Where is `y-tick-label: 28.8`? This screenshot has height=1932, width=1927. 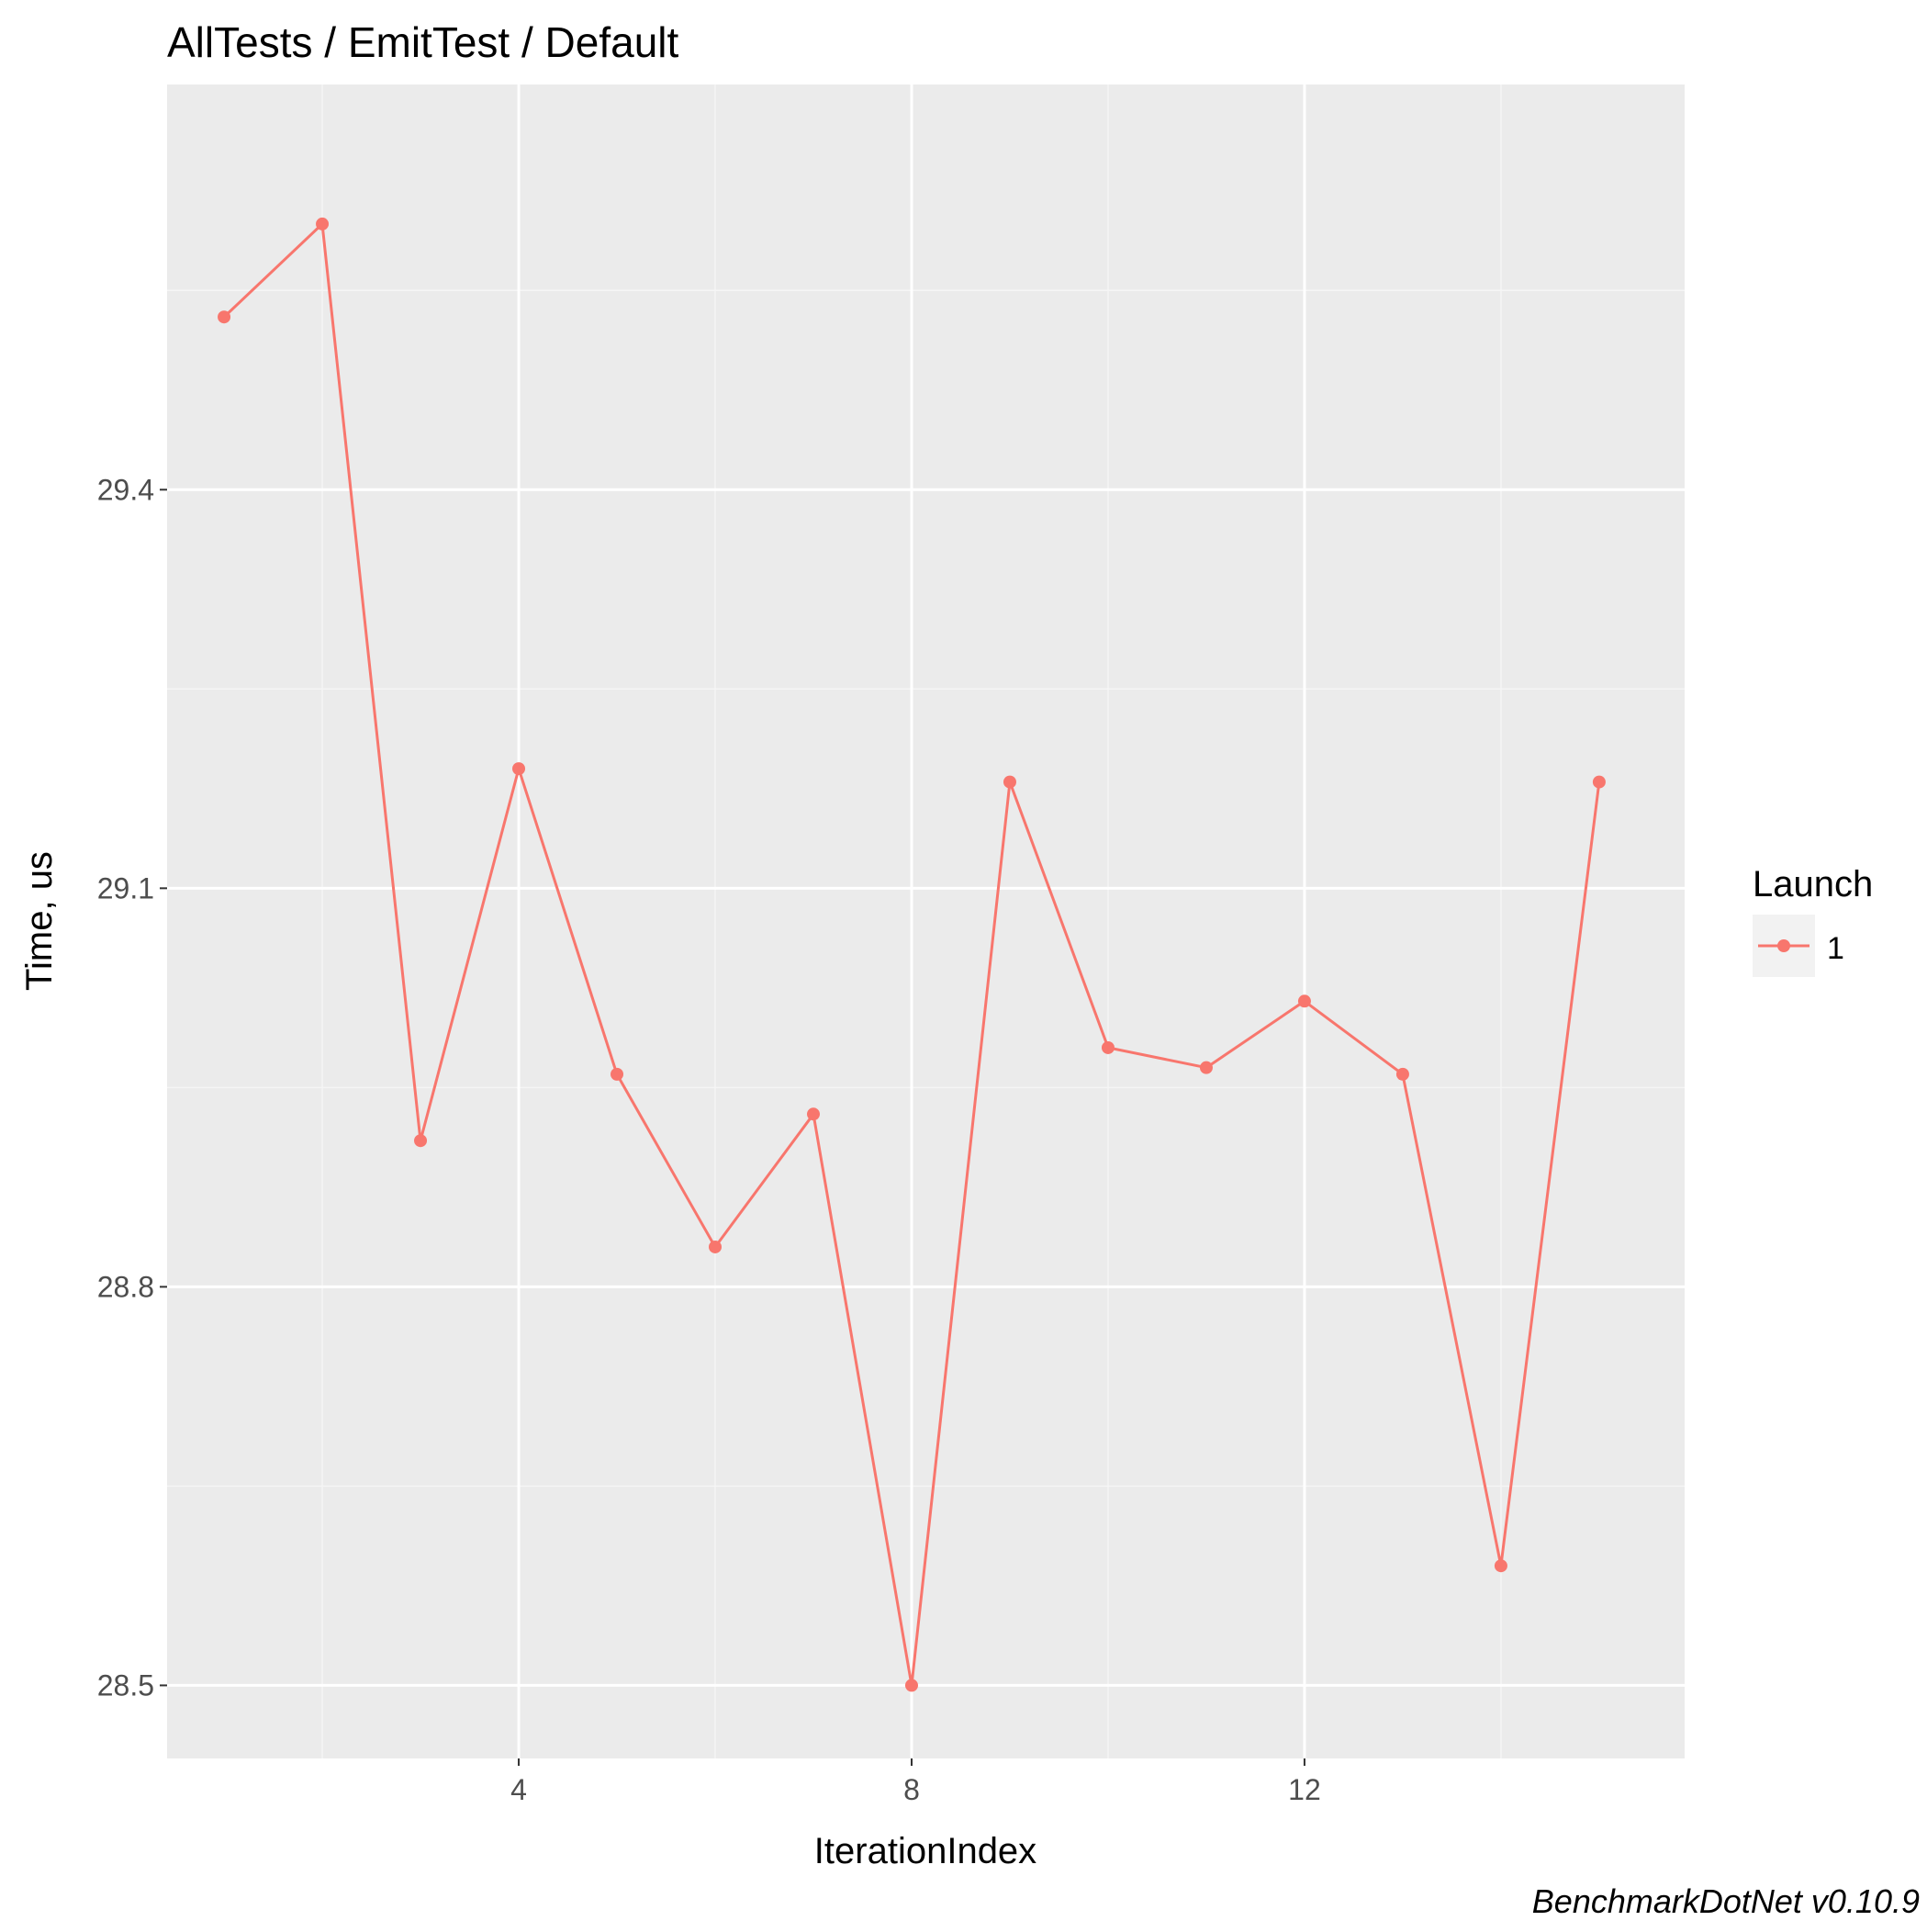
y-tick-label: 28.8 is located at coordinates (125, 1286).